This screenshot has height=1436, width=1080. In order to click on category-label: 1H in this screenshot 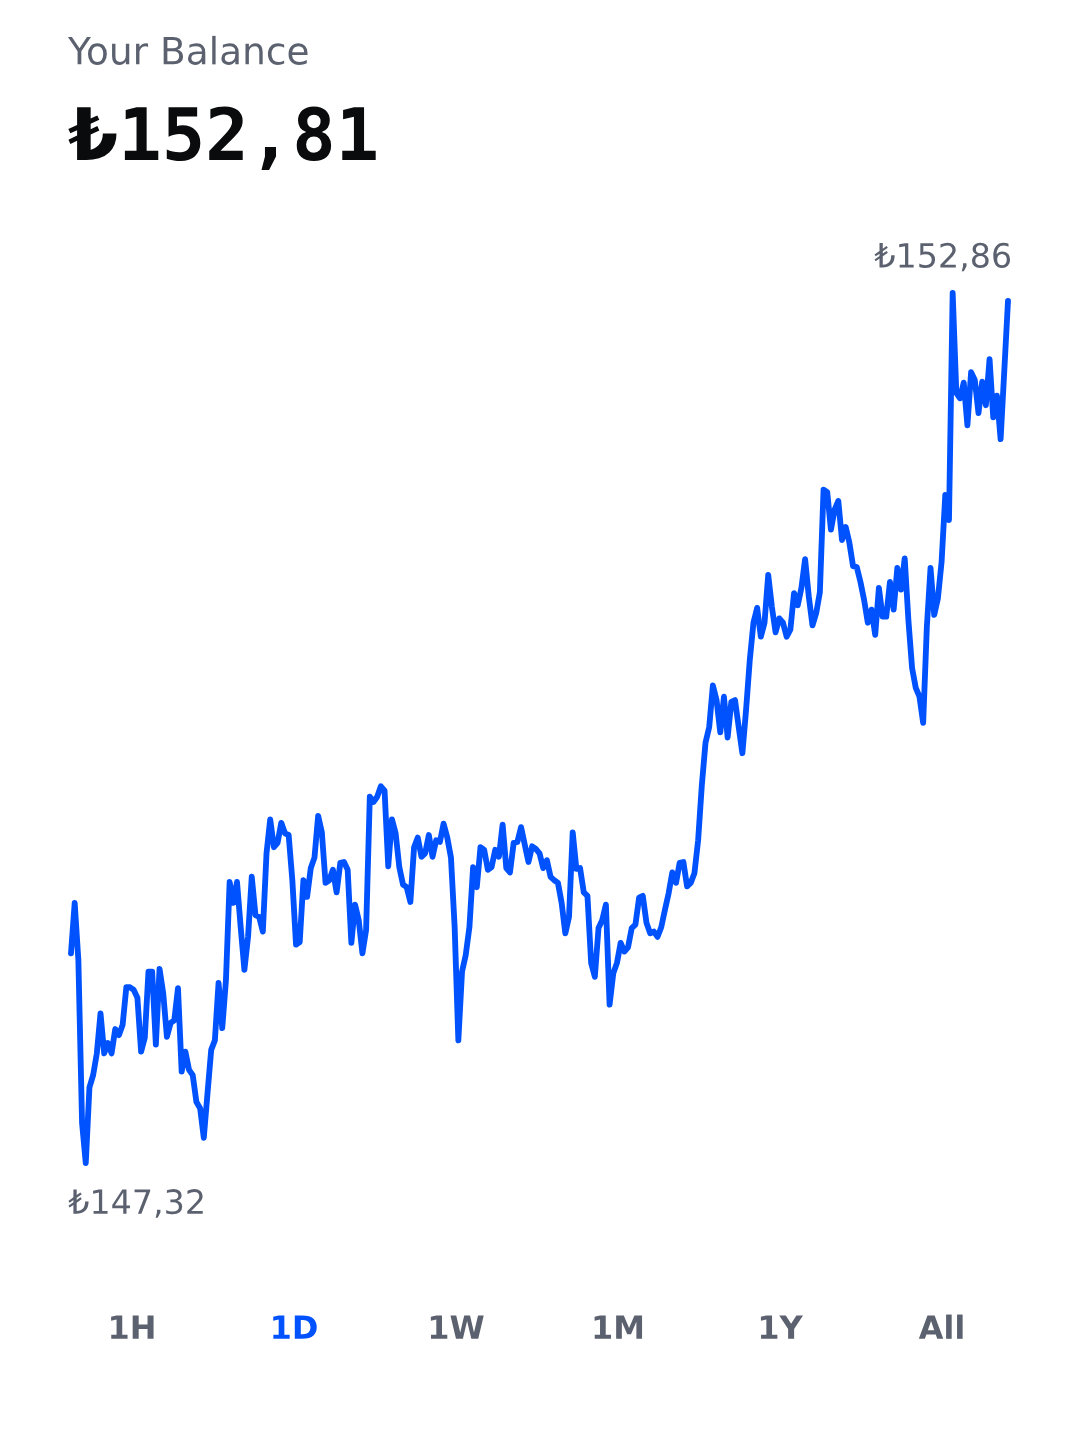, I will do `click(132, 1327)`.